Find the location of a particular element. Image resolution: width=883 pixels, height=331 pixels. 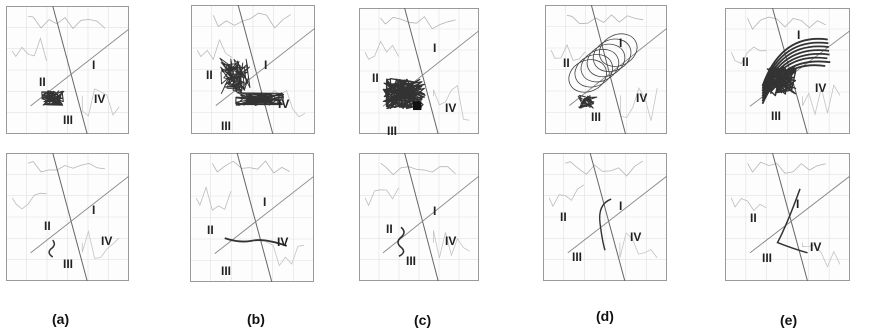

panel-e-top: I II III IV is located at coordinates (787, 71).